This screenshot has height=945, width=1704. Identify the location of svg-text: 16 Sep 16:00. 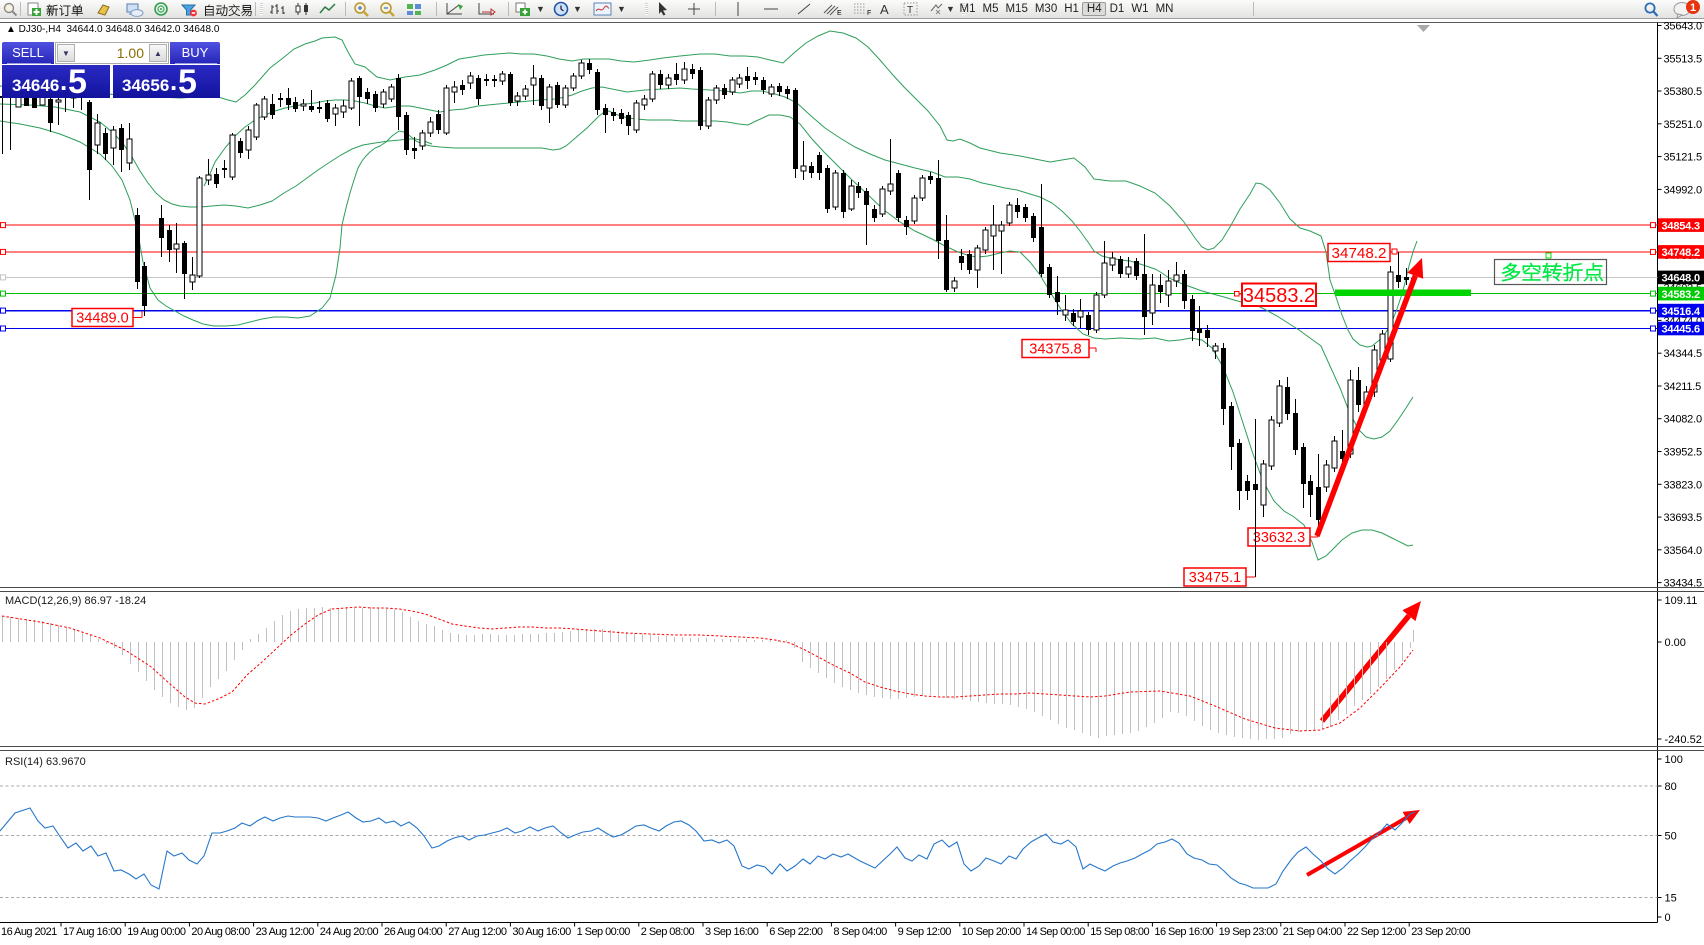
(1183, 932).